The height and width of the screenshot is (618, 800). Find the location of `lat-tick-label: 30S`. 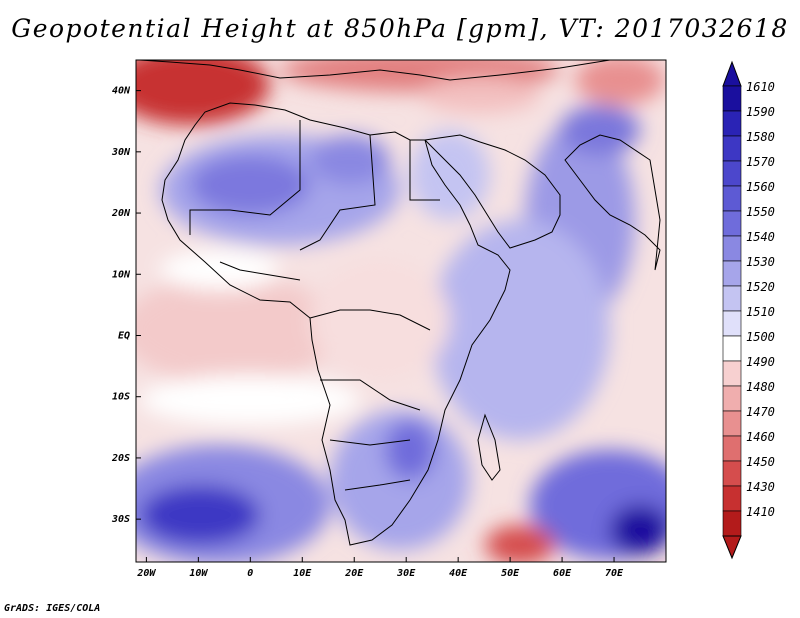

lat-tick-label: 30S is located at coordinates (120, 519).